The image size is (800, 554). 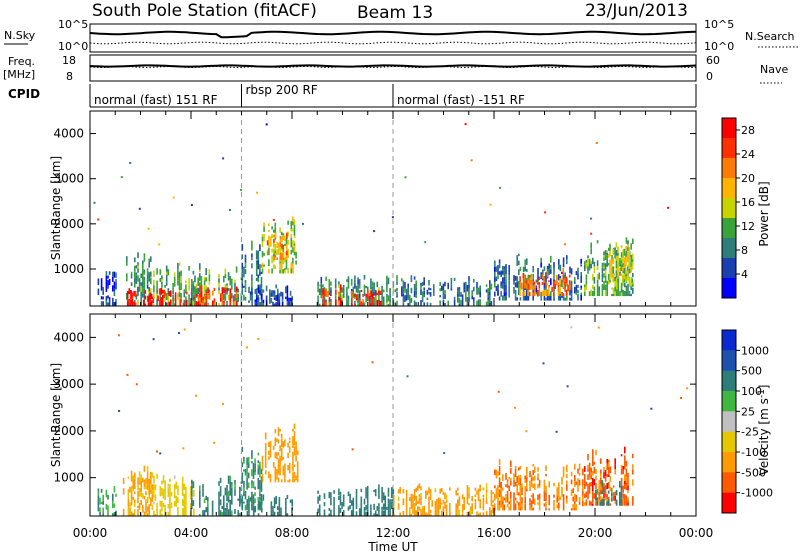 What do you see at coordinates (757, 493) in the screenshot?
I see `colorbar-tick-label: -1000` at bounding box center [757, 493].